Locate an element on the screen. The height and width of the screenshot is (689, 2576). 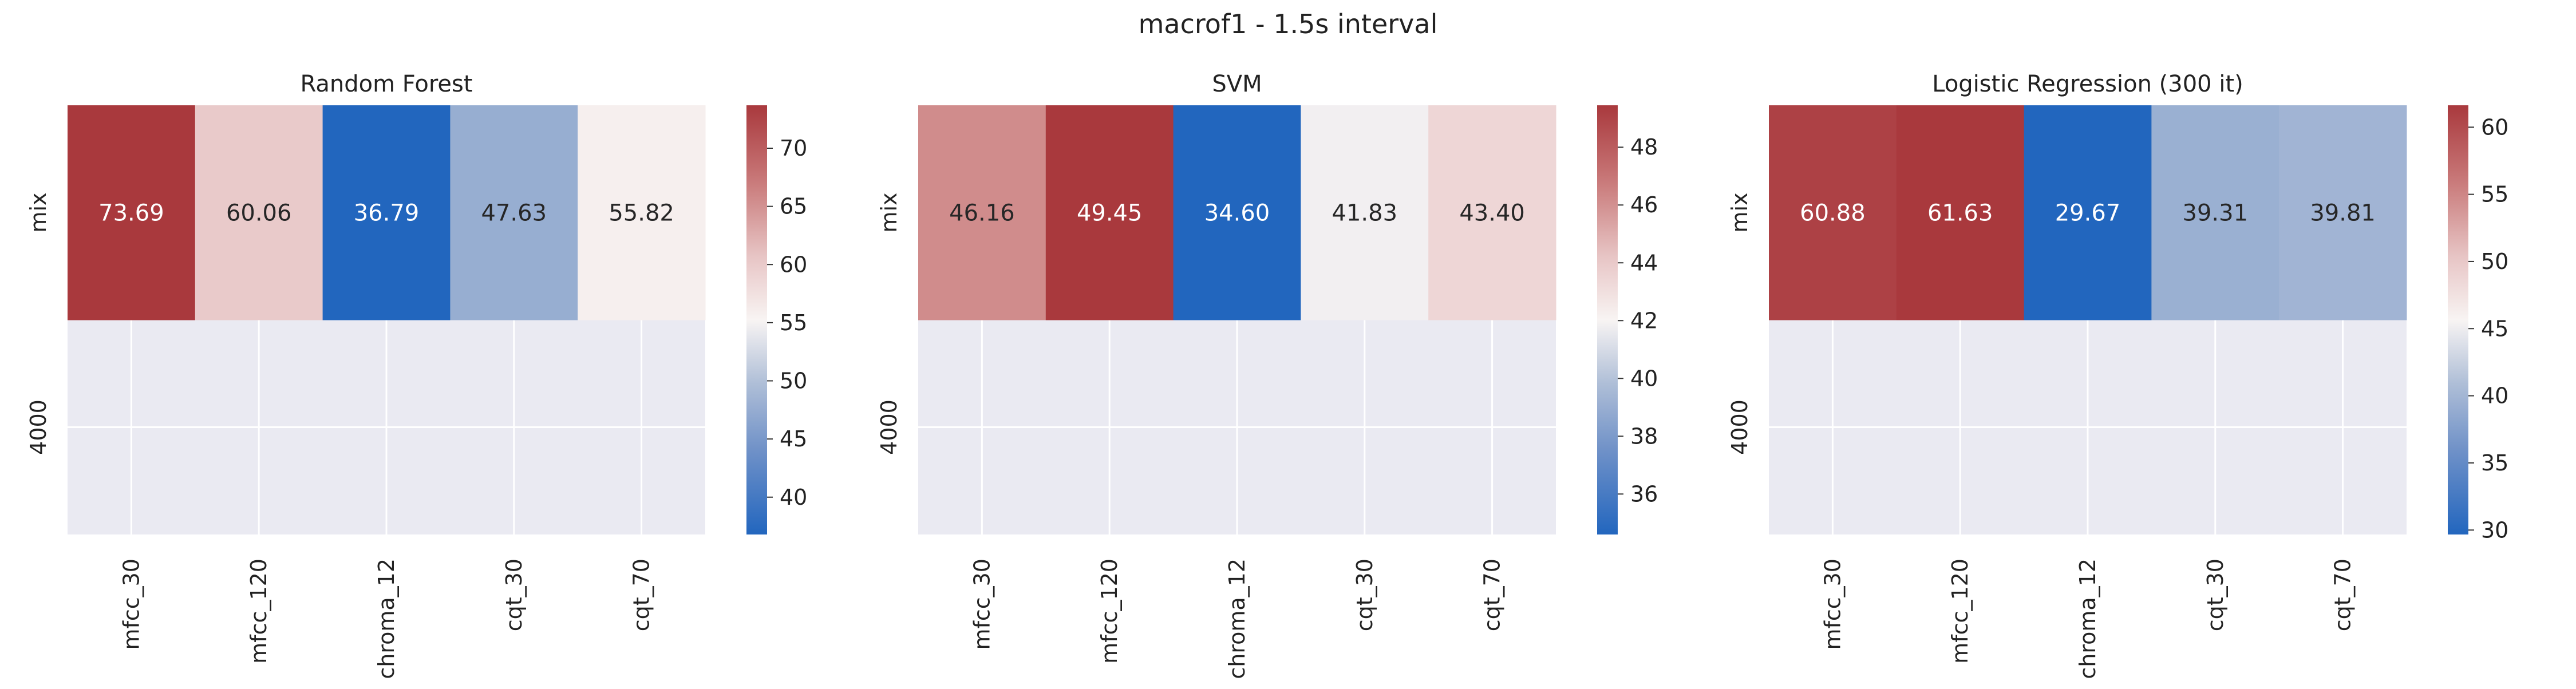
cell-value-label: 49.45 is located at coordinates (1110, 213).